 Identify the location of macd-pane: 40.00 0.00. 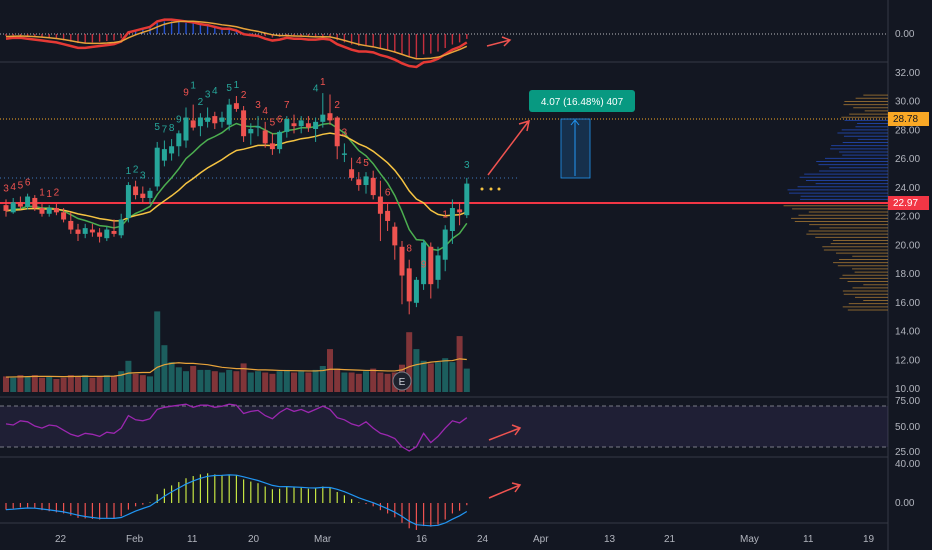
(462, 494).